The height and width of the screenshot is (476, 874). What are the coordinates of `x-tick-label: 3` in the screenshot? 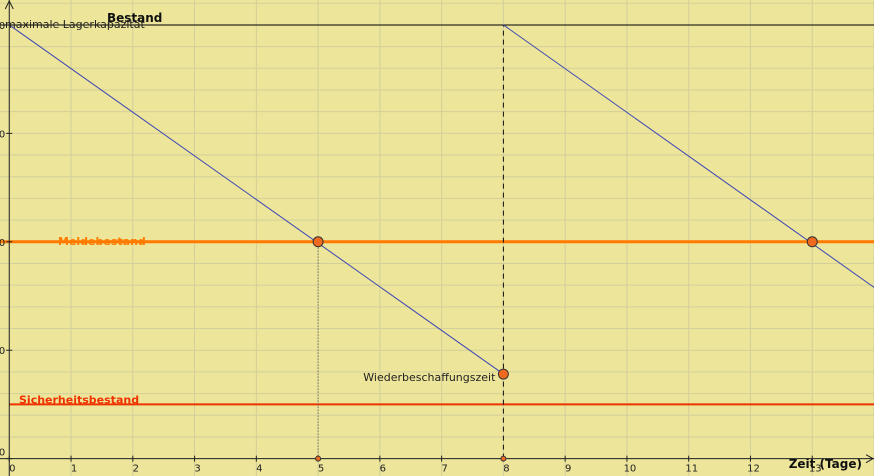 It's located at (197, 469).